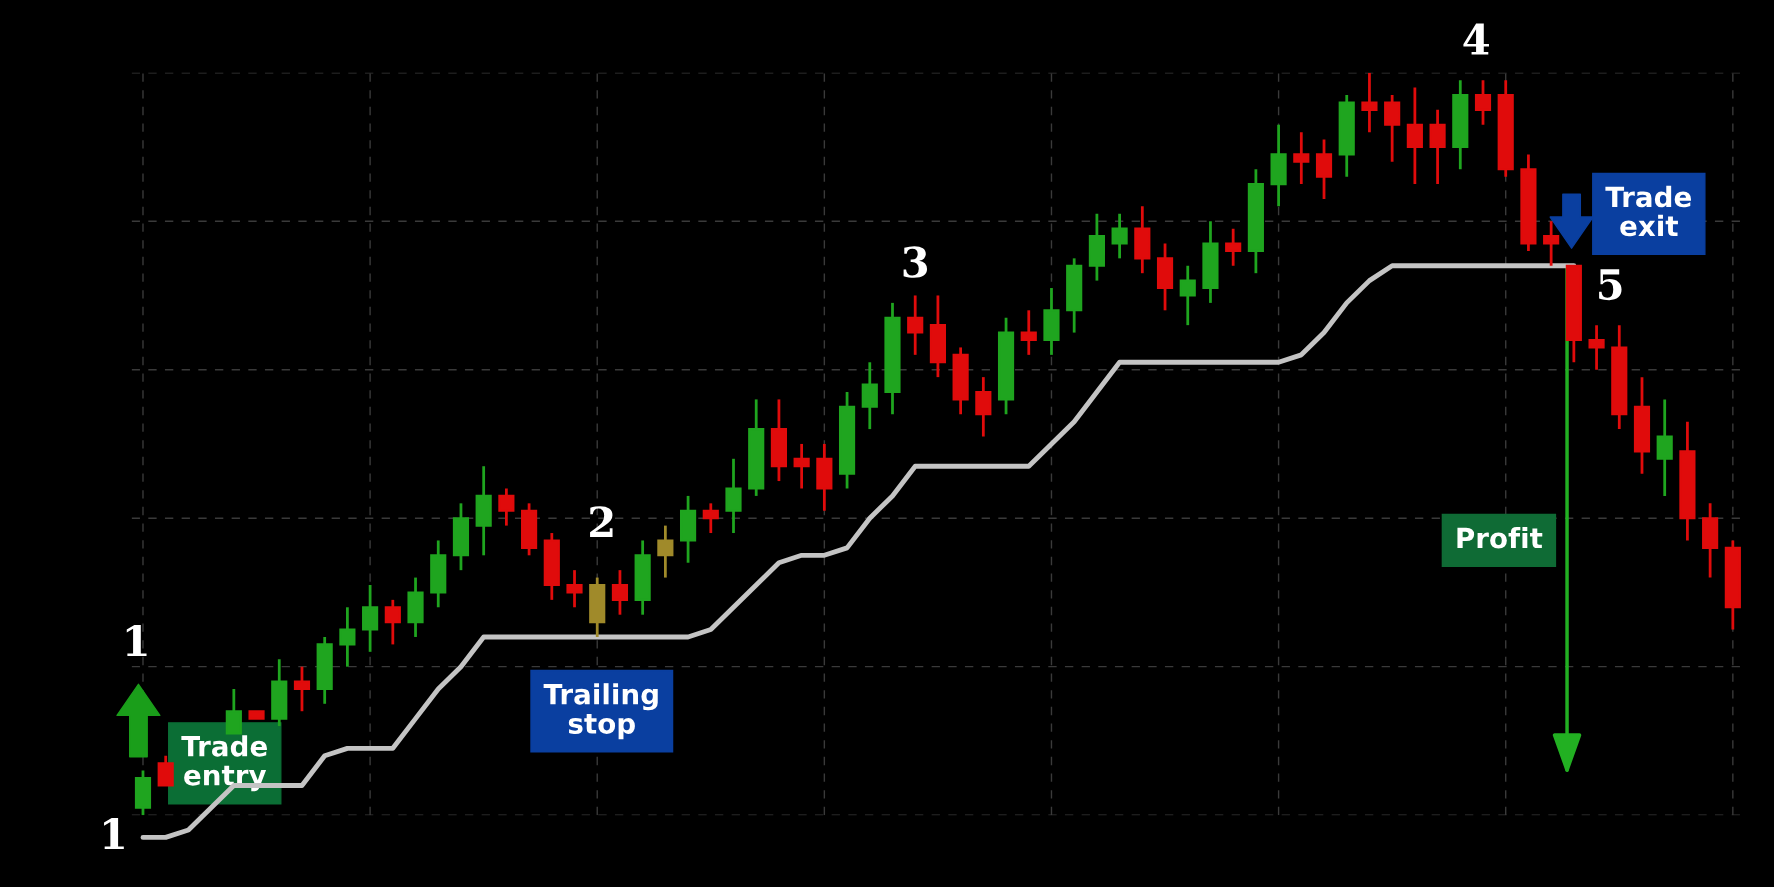  I want to click on text: 1, so click(114, 833).